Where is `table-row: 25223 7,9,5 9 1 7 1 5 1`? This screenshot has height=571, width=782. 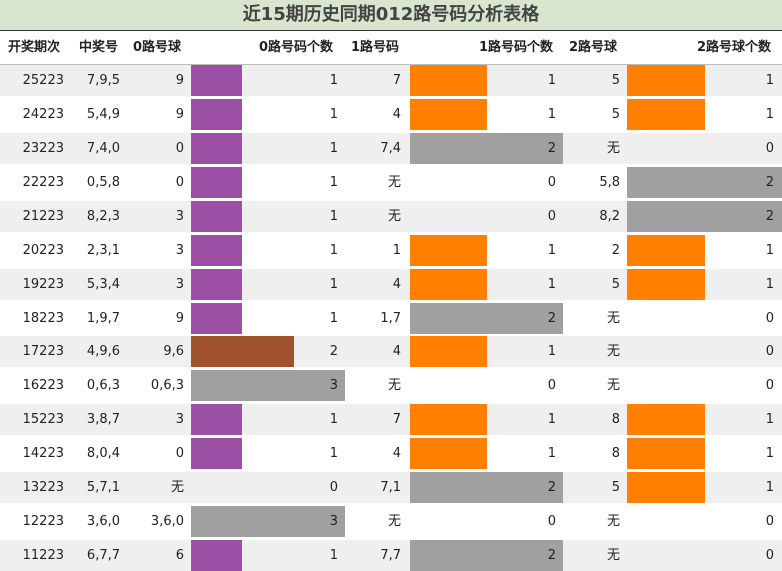 table-row: 25223 7,9,5 9 1 7 1 5 1 is located at coordinates (391, 80).